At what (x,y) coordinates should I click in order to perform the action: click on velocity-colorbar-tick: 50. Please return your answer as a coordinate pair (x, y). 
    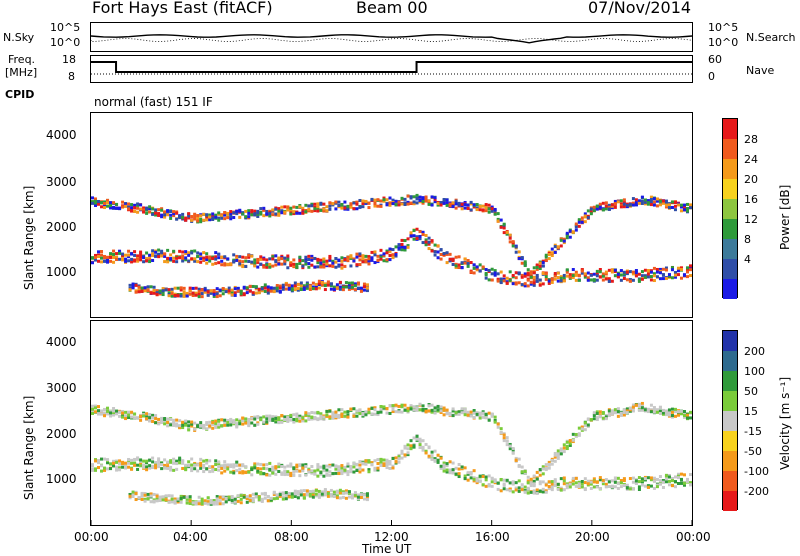
    Looking at the image, I should click on (751, 391).